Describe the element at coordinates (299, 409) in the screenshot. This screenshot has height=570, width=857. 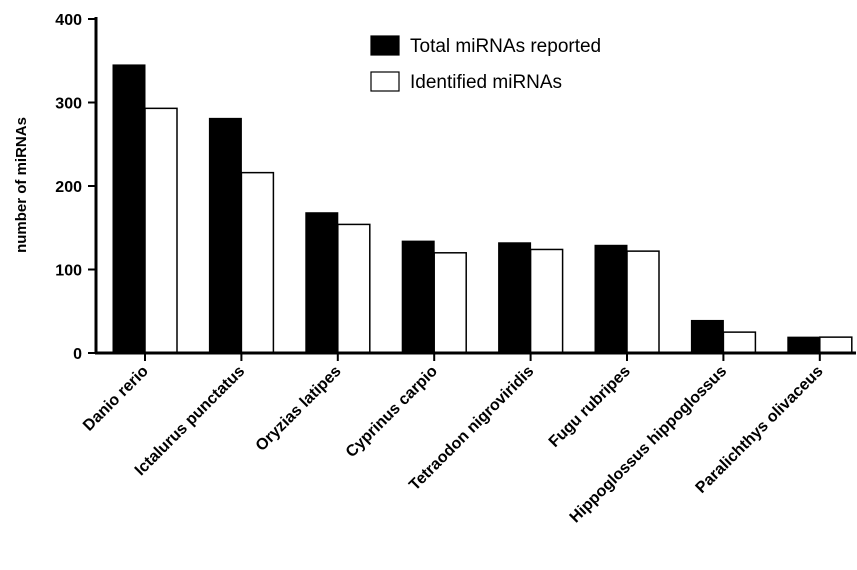
I see `x-category-label: Oryzias latipes` at that location.